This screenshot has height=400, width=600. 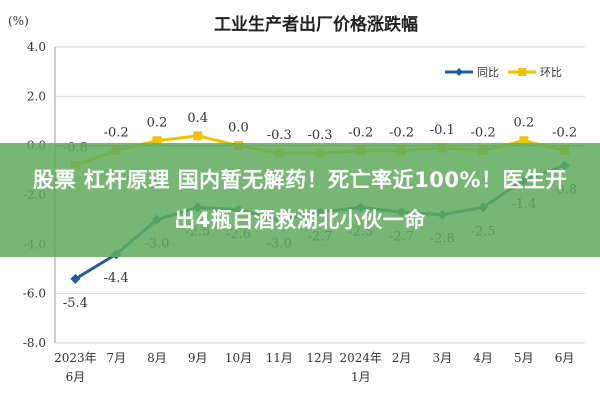 What do you see at coordinates (503, 72) in the screenshot?
I see `legend: 同比 环比` at bounding box center [503, 72].